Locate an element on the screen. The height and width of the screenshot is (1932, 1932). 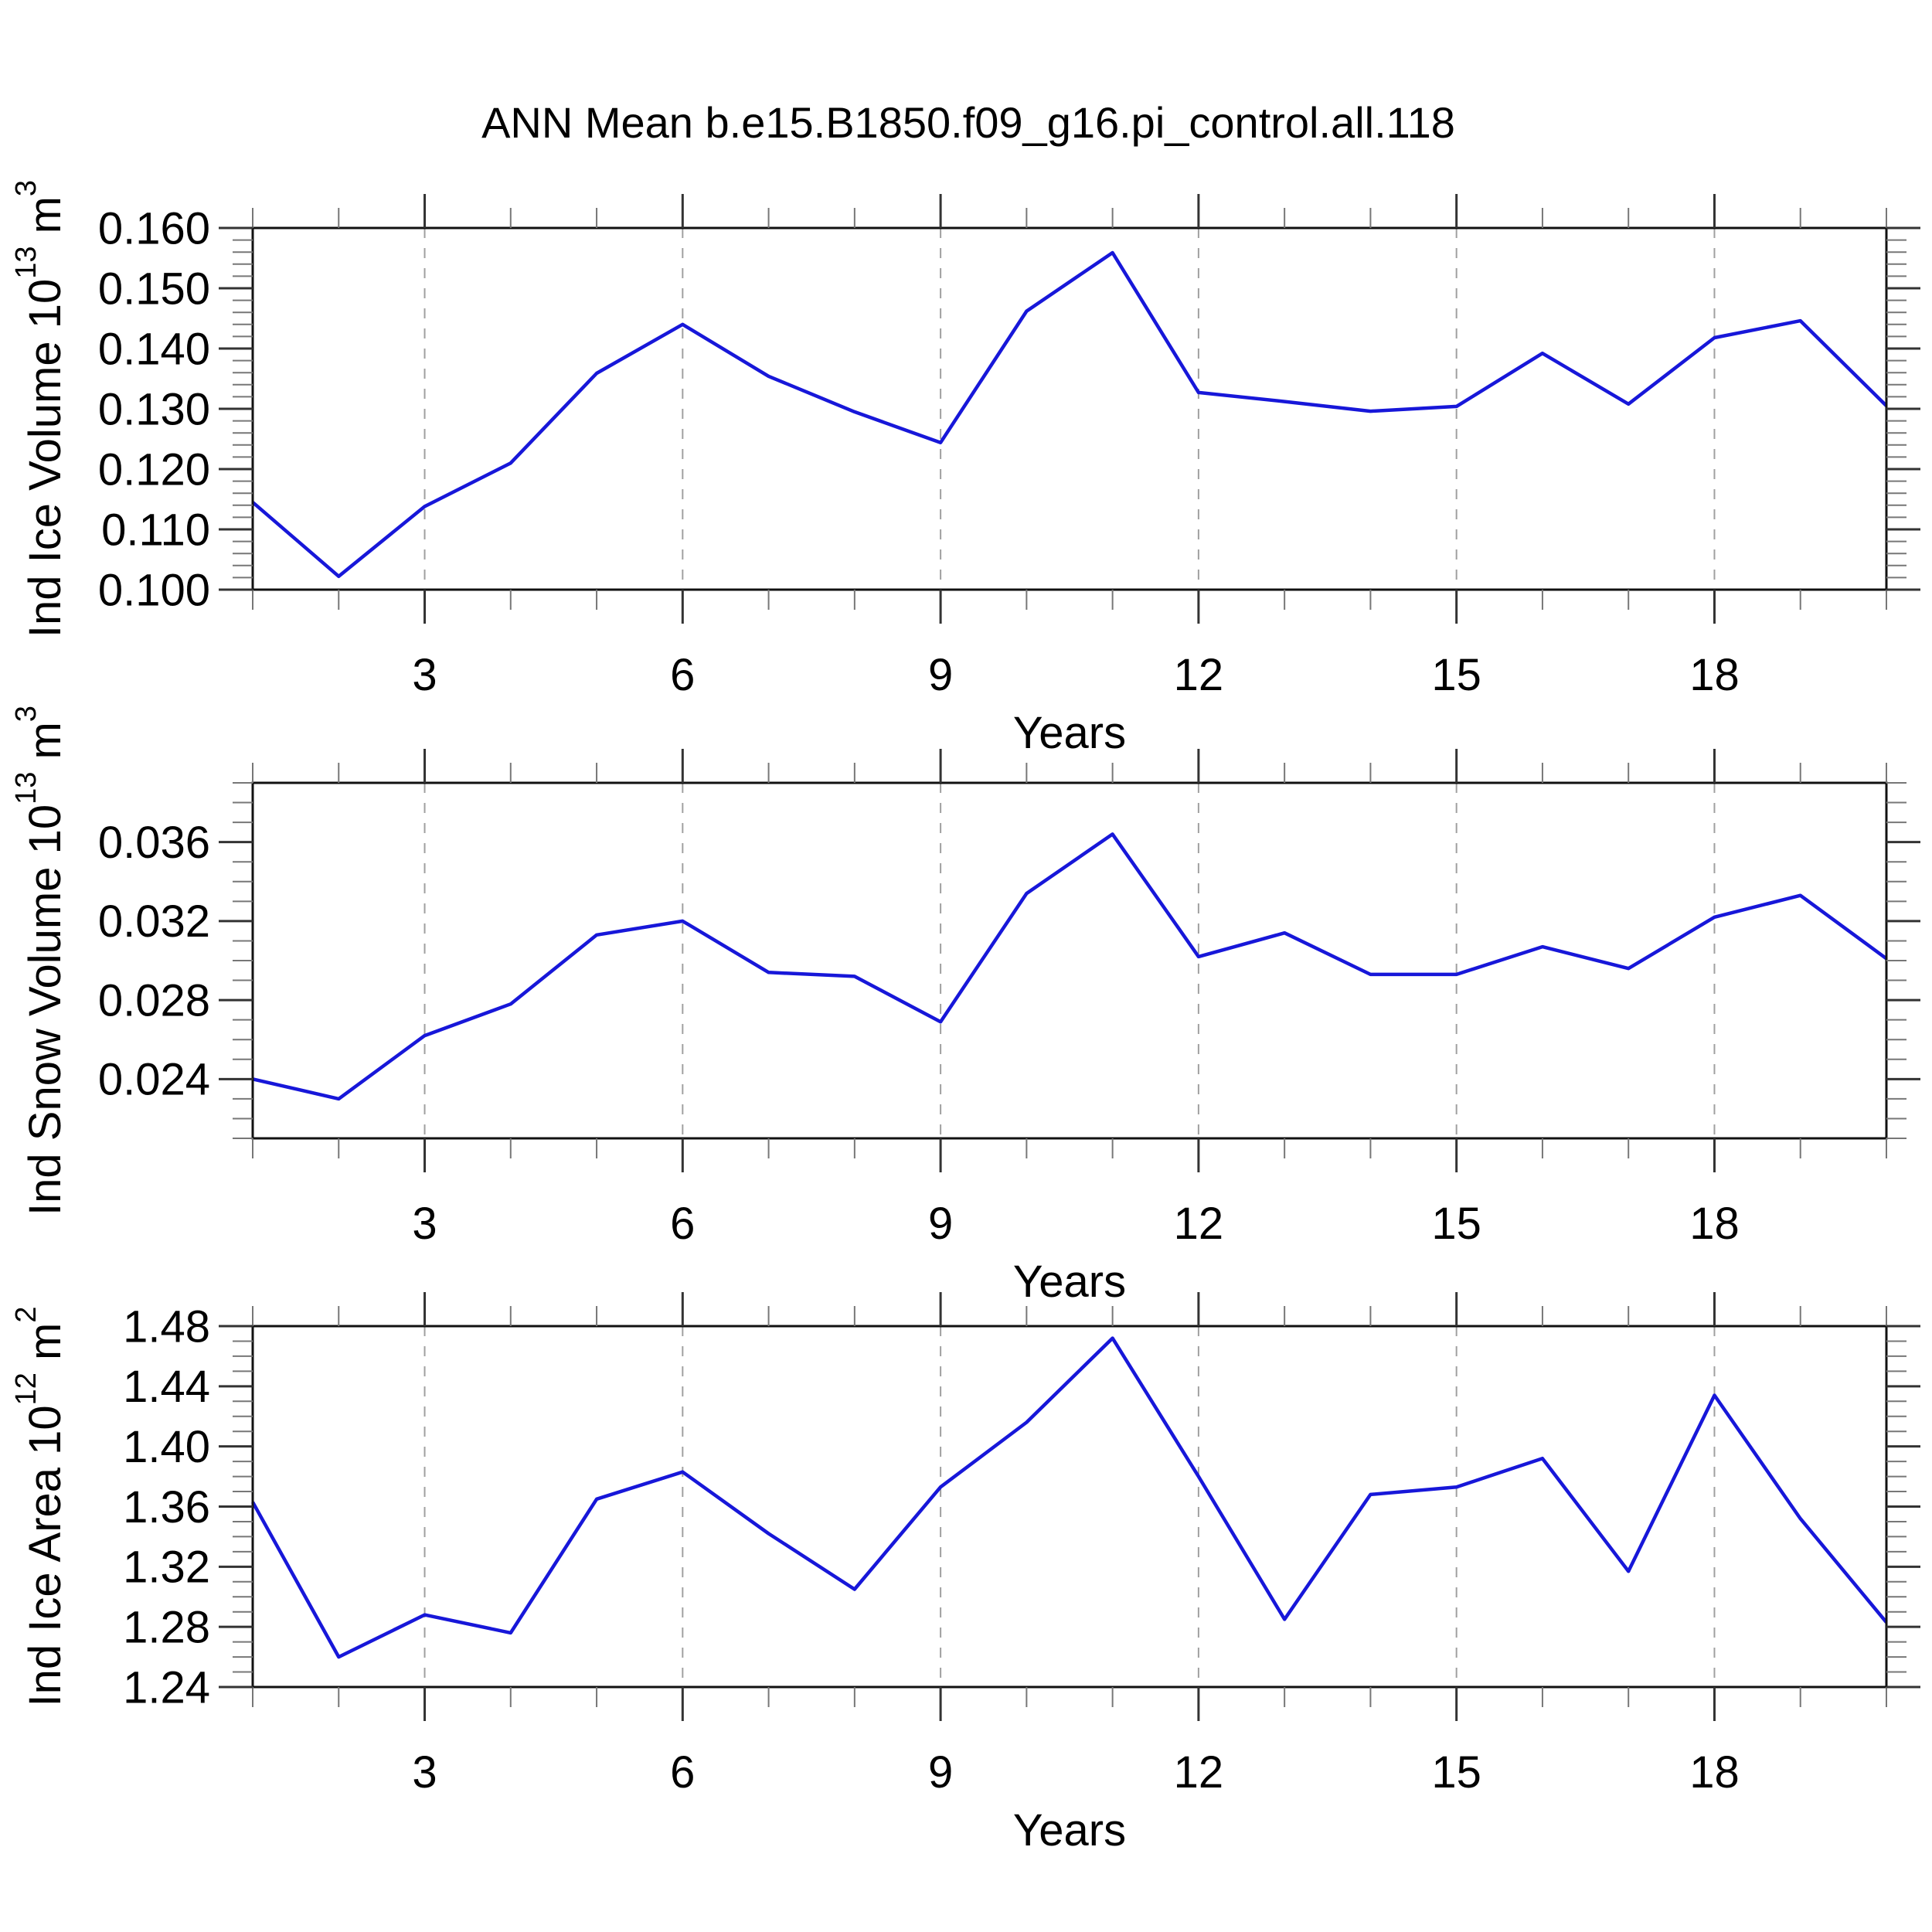
y-tick-label: 1.24 is located at coordinates (167, 1687).